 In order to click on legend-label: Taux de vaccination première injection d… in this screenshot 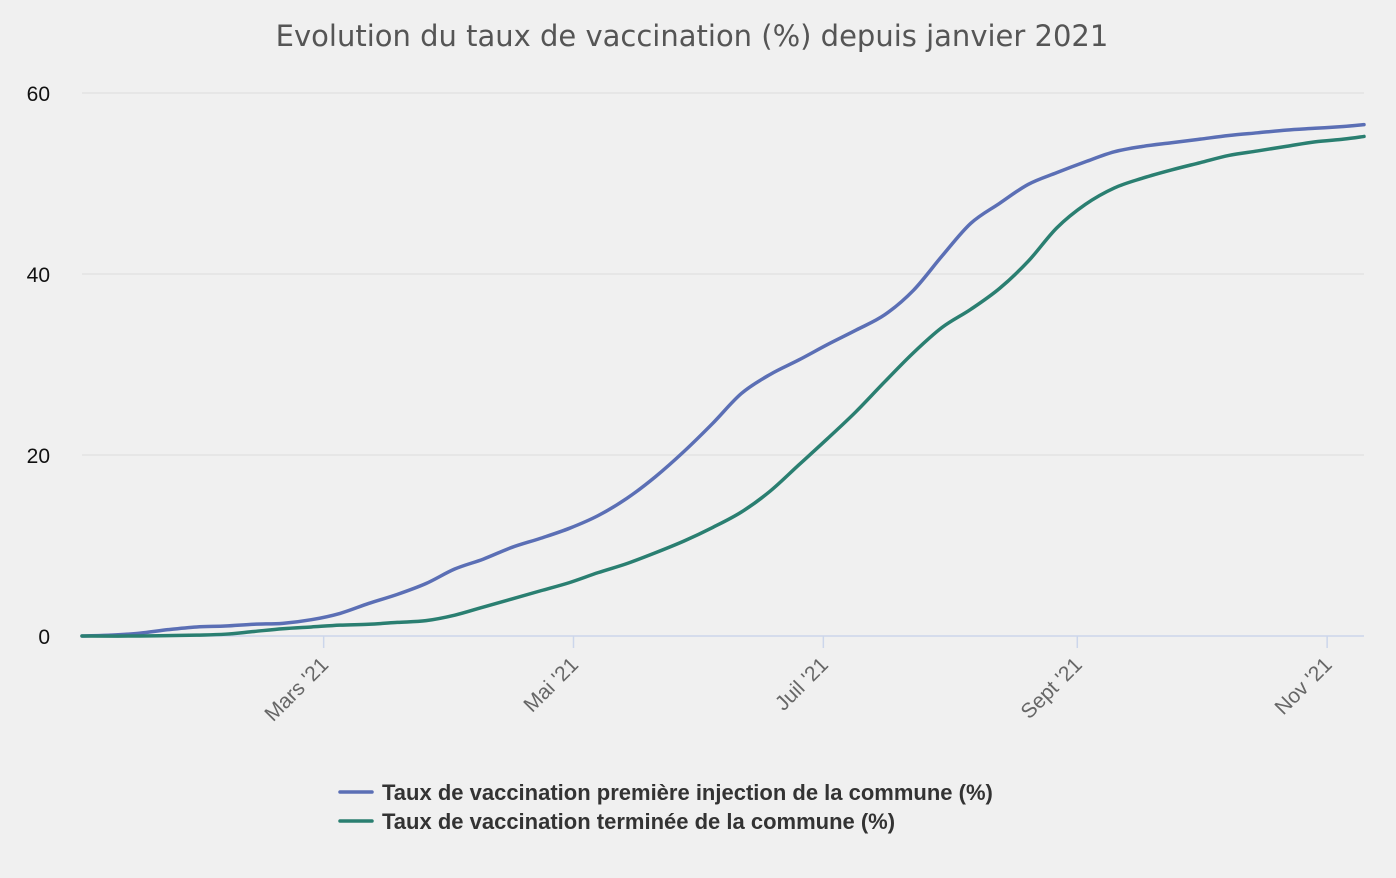, I will do `click(687, 792)`.